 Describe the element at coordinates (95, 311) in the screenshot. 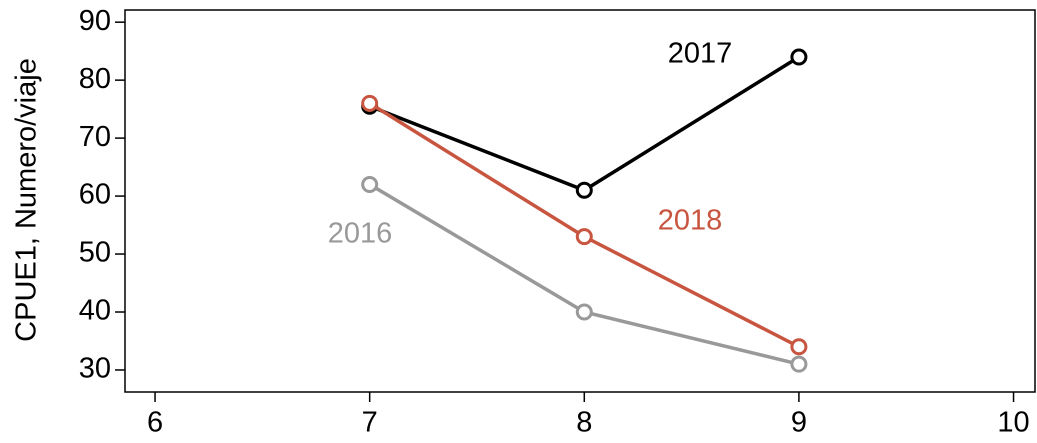

I see `y-tick-label: 40` at that location.